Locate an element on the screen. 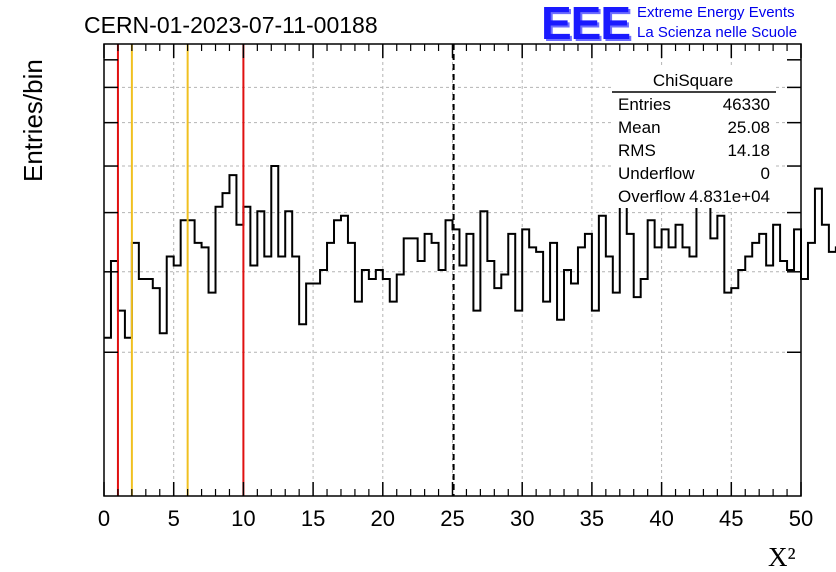 Image resolution: width=836 pixels, height=572 pixels. stats-row-label: Entries is located at coordinates (644, 104).